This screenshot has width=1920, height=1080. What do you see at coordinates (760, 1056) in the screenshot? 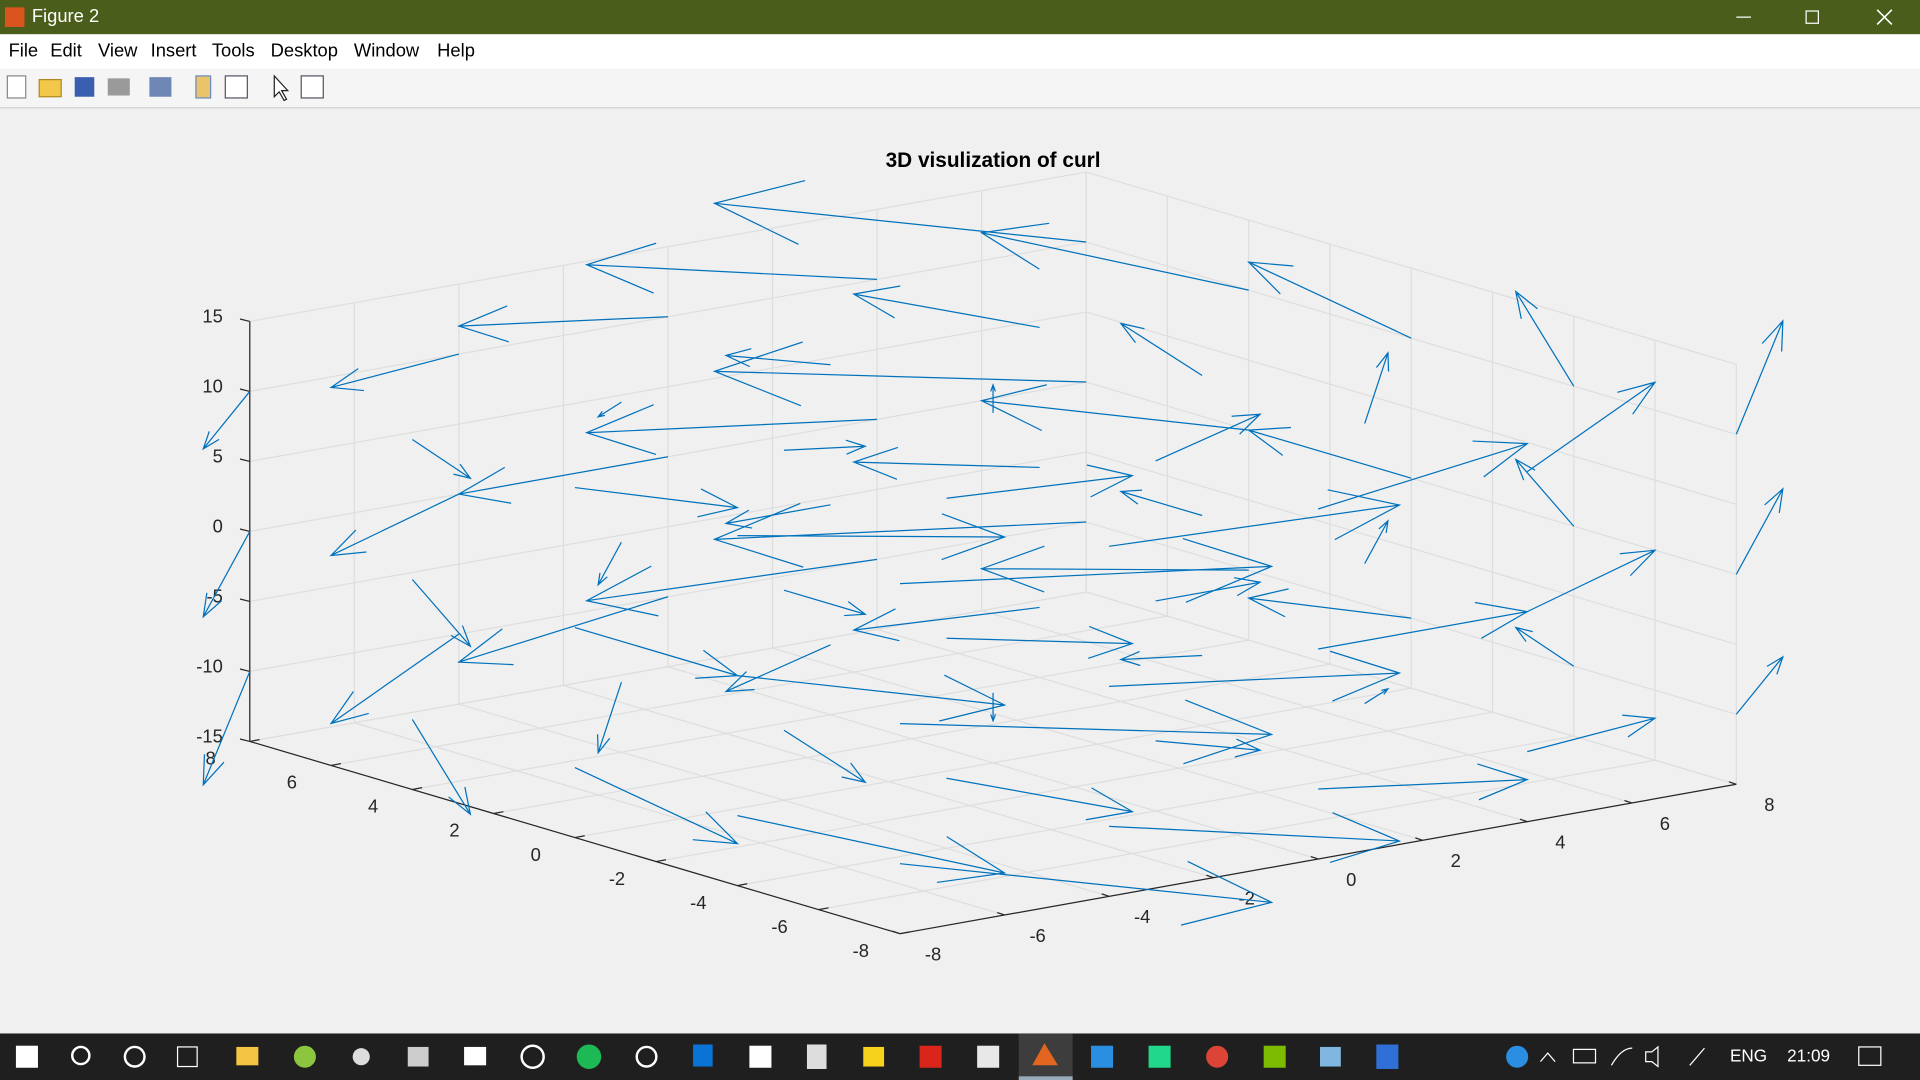
I see `app-n` at bounding box center [760, 1056].